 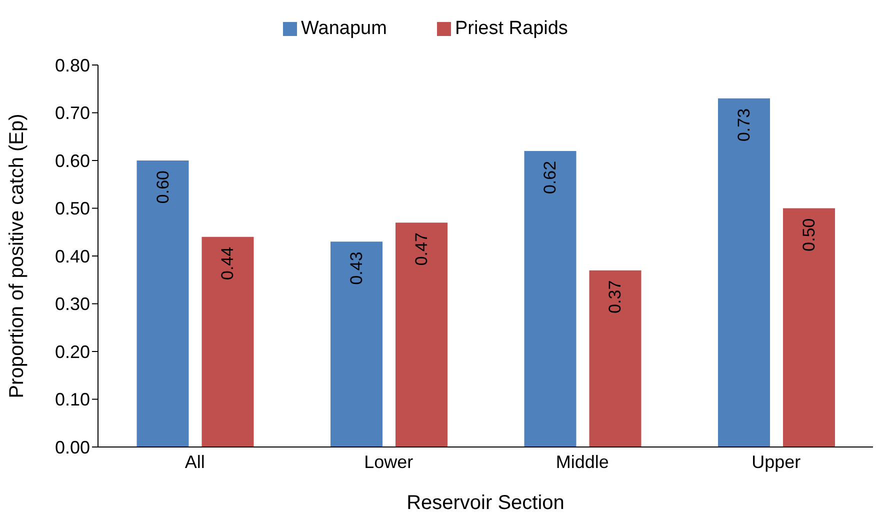 What do you see at coordinates (72, 208) in the screenshot?
I see `y-tick-label: 0.50` at bounding box center [72, 208].